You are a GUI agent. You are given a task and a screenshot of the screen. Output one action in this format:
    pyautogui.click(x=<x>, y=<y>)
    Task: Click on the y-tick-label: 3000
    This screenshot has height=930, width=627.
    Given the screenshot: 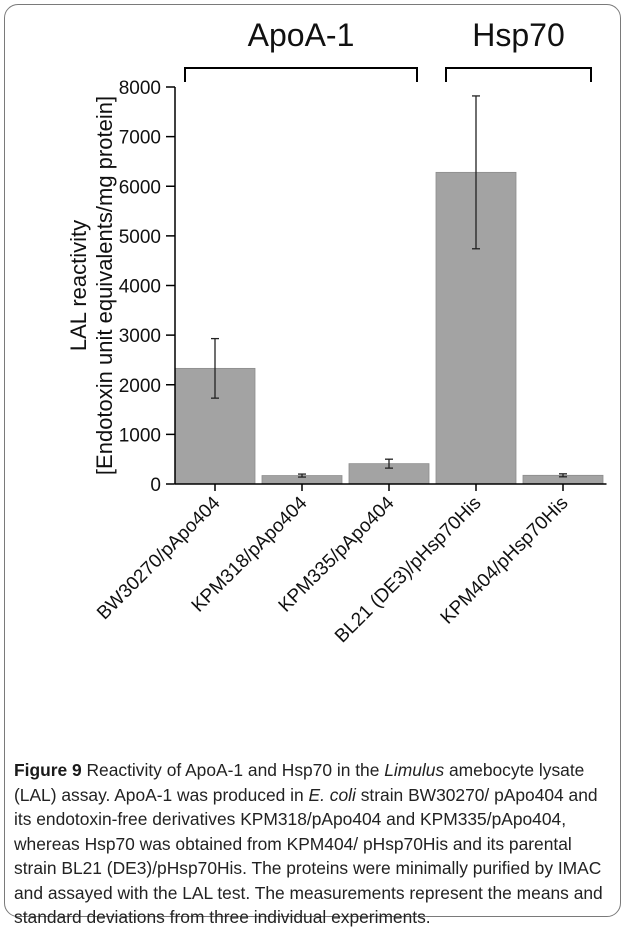 What is the action you would take?
    pyautogui.click(x=140, y=336)
    